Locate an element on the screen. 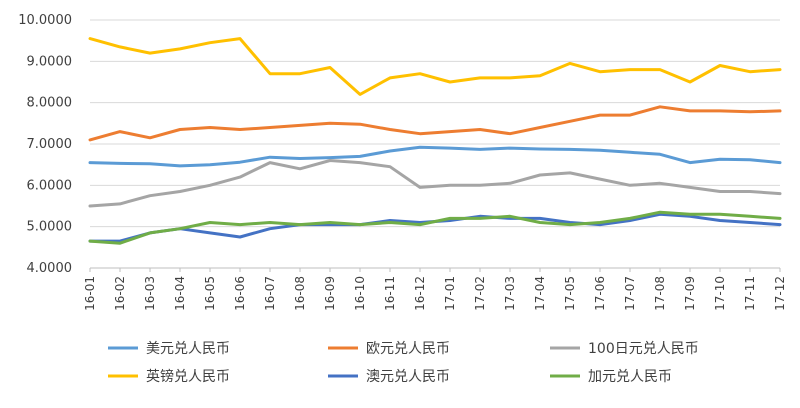 The width and height of the screenshot is (800, 408). y-tick-label: 6.0000 is located at coordinates (50, 185).